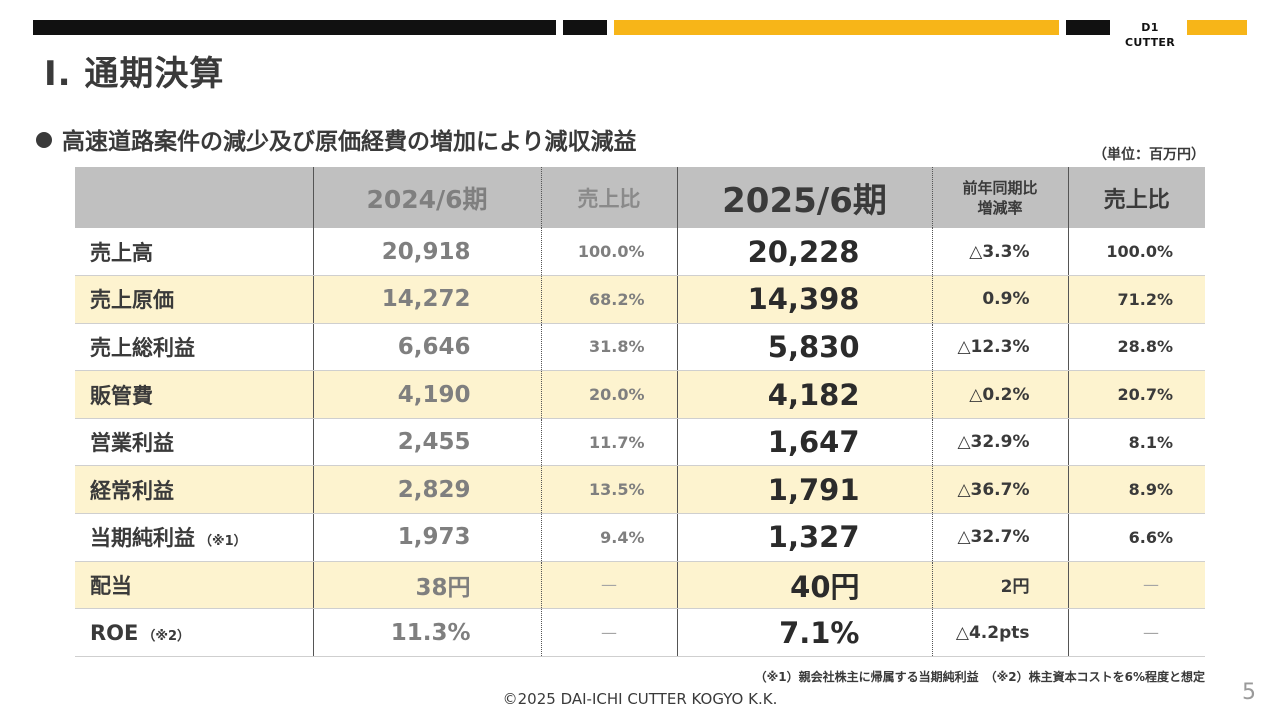 The image size is (1280, 720). What do you see at coordinates (223, 542) in the screenshot?
I see `row-footnote-ref: （※1）` at bounding box center [223, 542].